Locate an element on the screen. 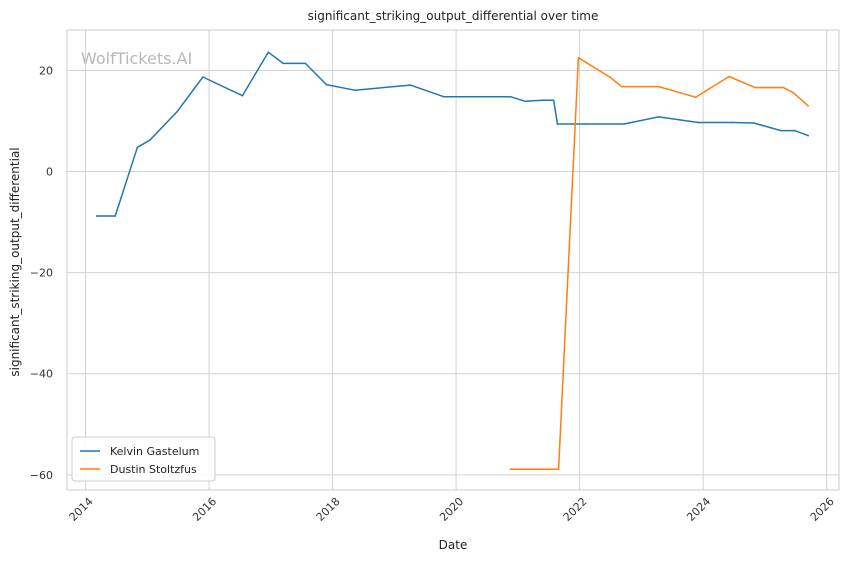 The height and width of the screenshot is (561, 850). y-tick-label: −60 is located at coordinates (41, 475).